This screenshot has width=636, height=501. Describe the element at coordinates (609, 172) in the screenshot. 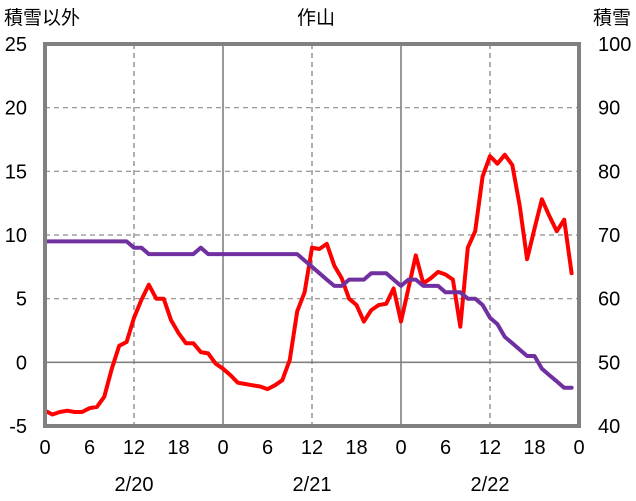

I see `right-tick-label: 80` at that location.